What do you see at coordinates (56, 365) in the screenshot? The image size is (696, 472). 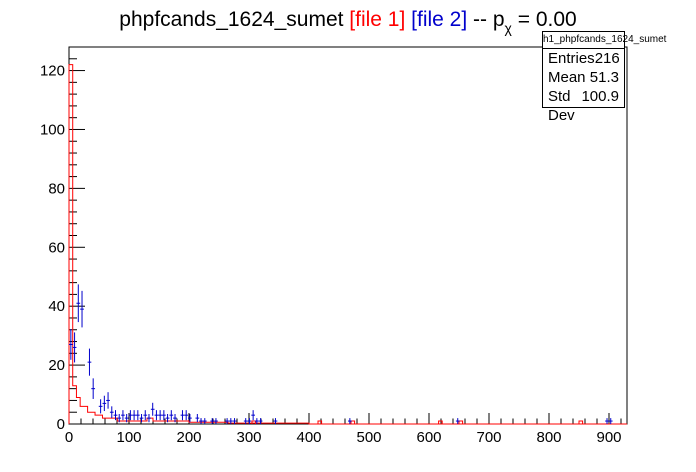 I see `y-tick-label: 20` at bounding box center [56, 365].